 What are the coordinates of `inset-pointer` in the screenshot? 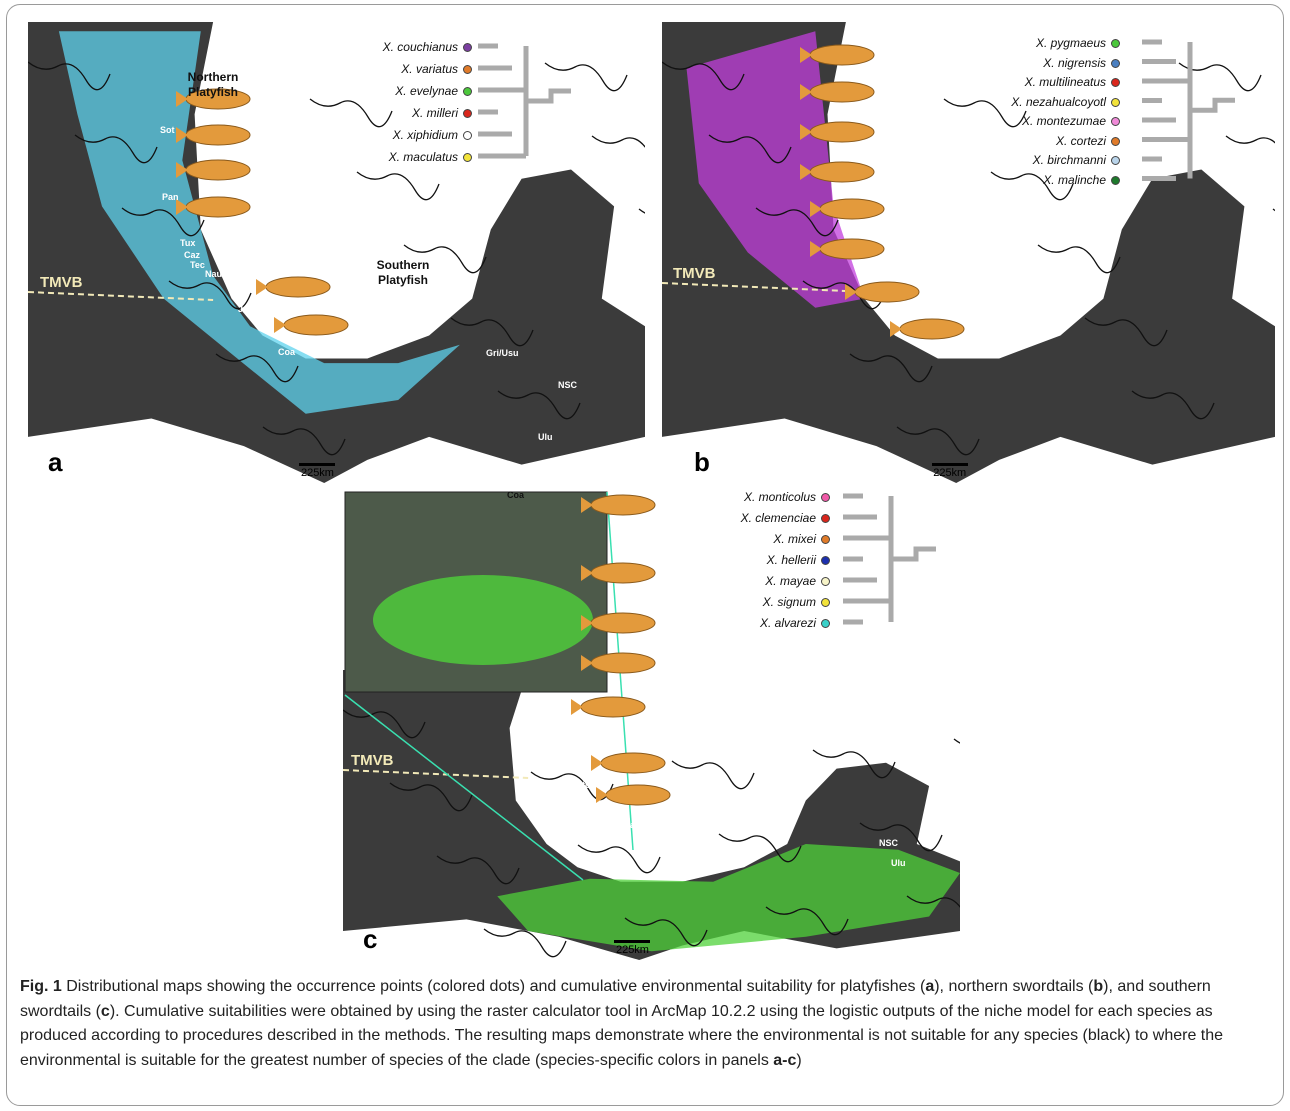 It's located at (464, 787).